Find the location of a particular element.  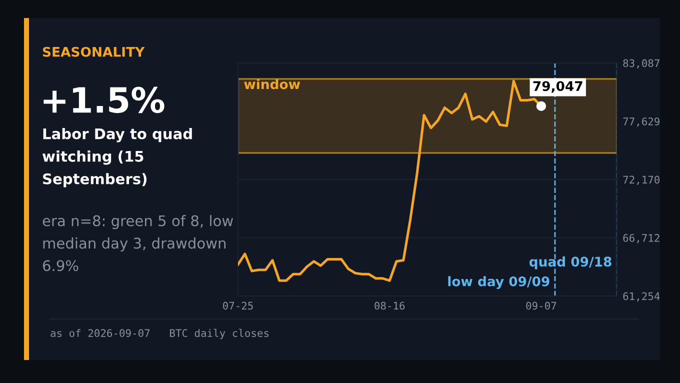

x-tick-label: 09-07 is located at coordinates (541, 306).